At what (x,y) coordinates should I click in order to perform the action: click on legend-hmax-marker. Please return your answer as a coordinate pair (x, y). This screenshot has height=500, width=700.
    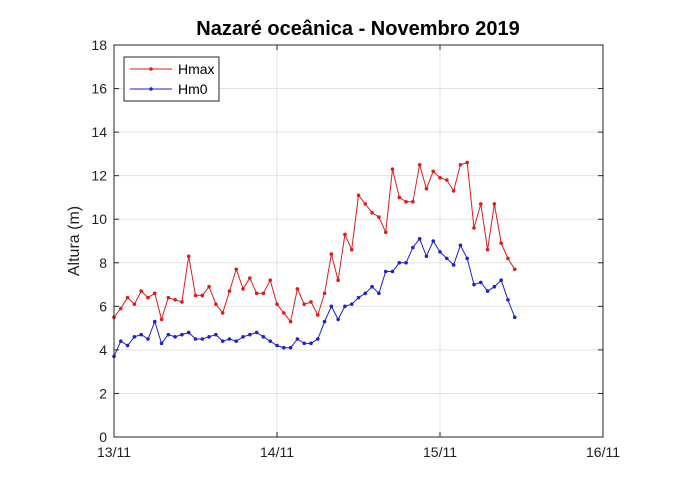
    Looking at the image, I should click on (151, 69).